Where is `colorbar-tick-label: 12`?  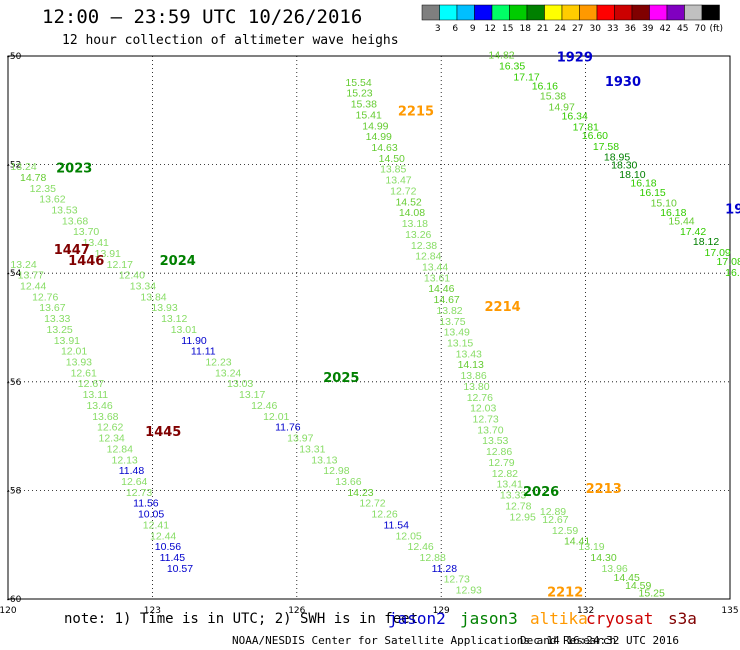 colorbar-tick-label: 12 is located at coordinates (490, 29).